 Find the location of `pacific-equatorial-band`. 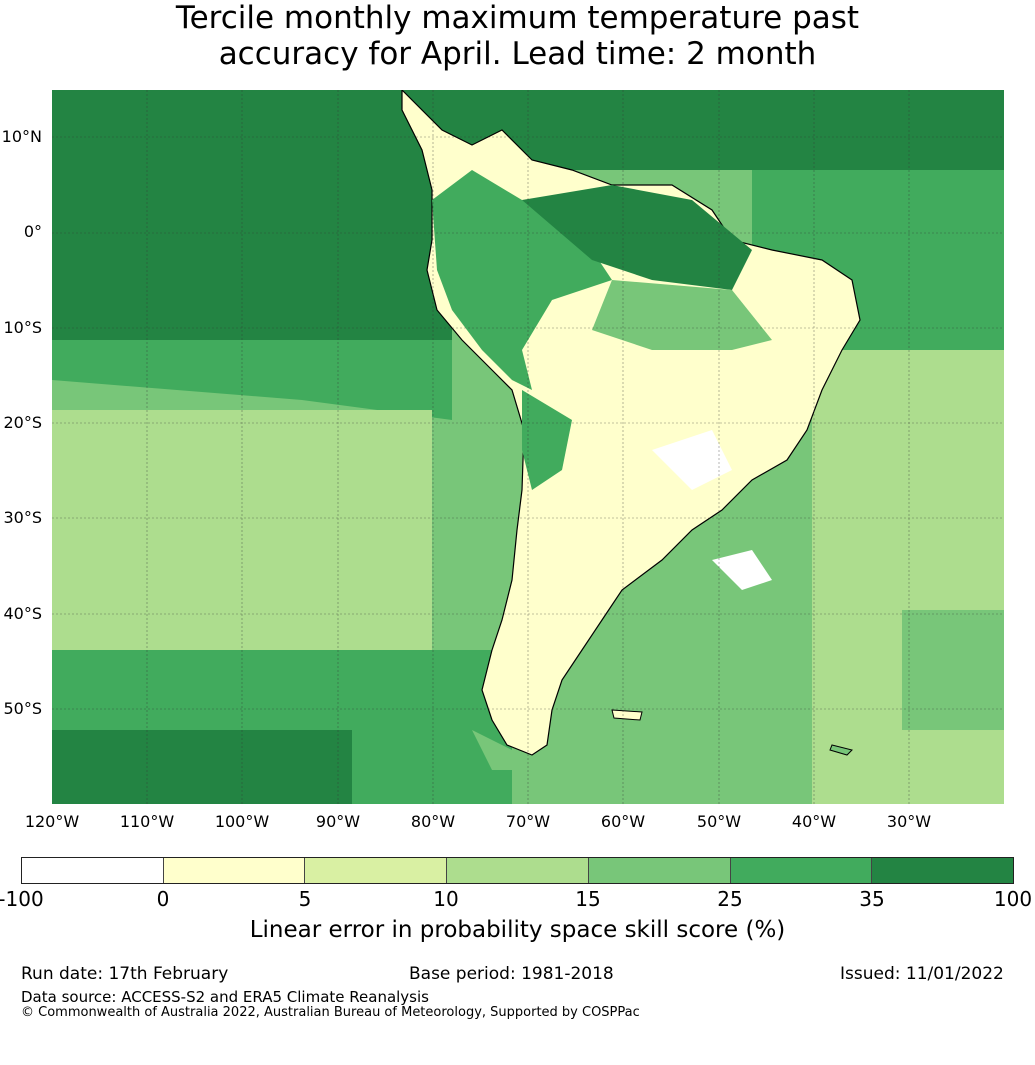

pacific-equatorial-band is located at coordinates (252, 380).